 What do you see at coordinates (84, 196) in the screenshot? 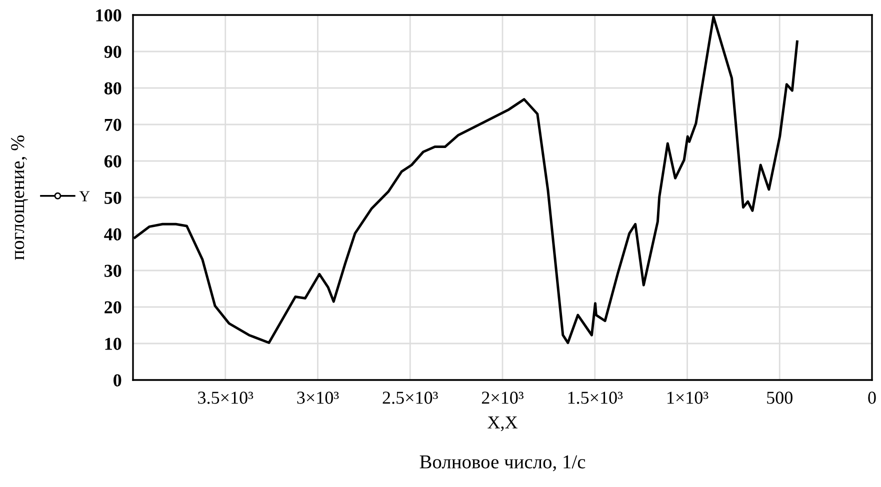
I see `legend-label: Y` at bounding box center [84, 196].